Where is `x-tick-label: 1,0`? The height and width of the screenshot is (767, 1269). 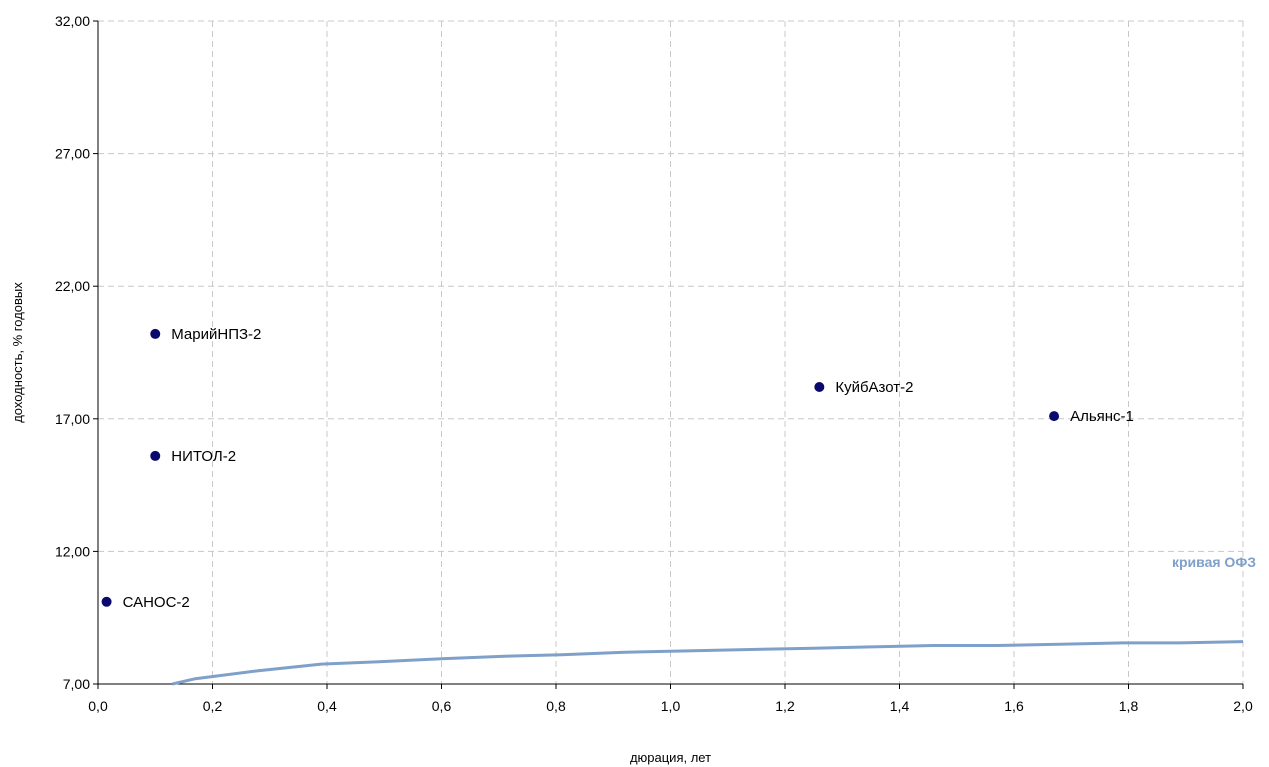 x-tick-label: 1,0 is located at coordinates (671, 706).